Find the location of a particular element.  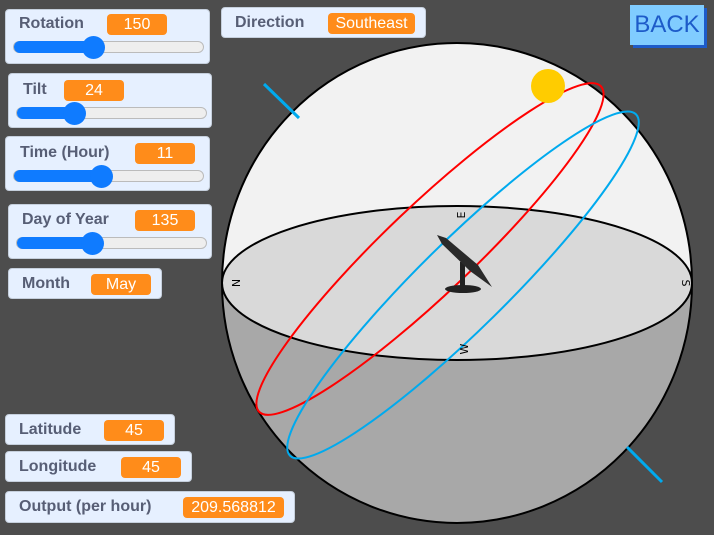

back-button: BACK is located at coordinates (667, 25).